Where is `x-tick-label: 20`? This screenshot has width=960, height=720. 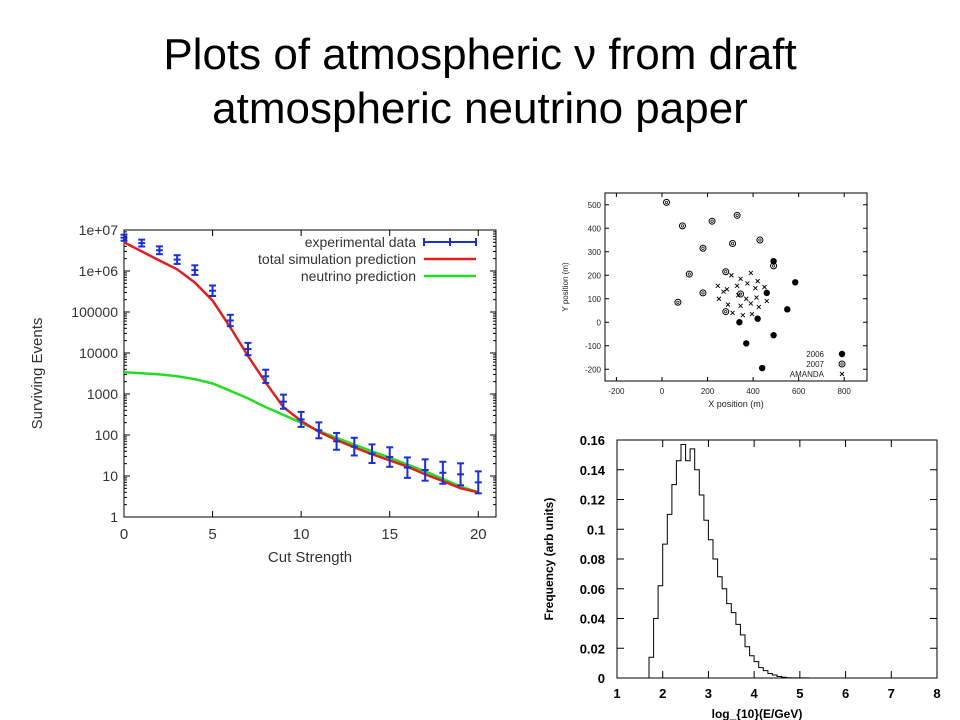
x-tick-label: 20 is located at coordinates (478, 534).